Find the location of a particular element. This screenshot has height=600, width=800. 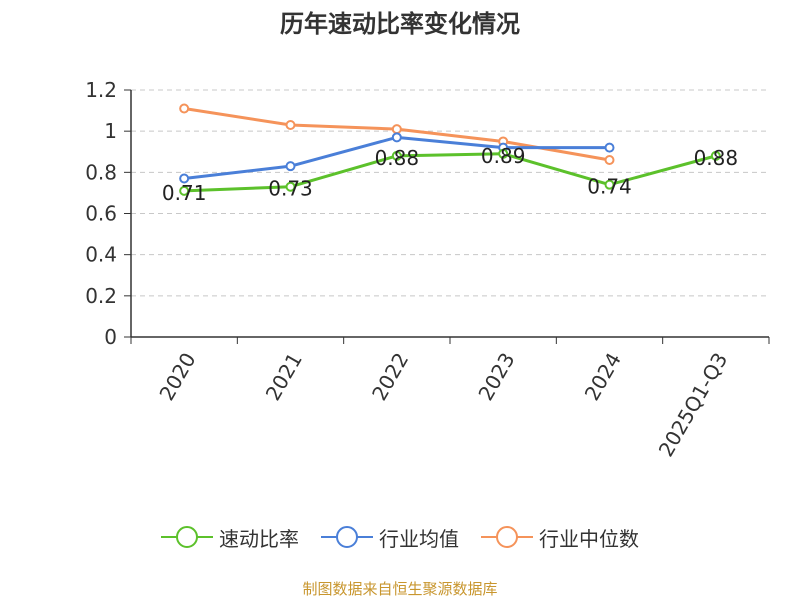

y-tick-label: 0.8 is located at coordinates (101, 172).